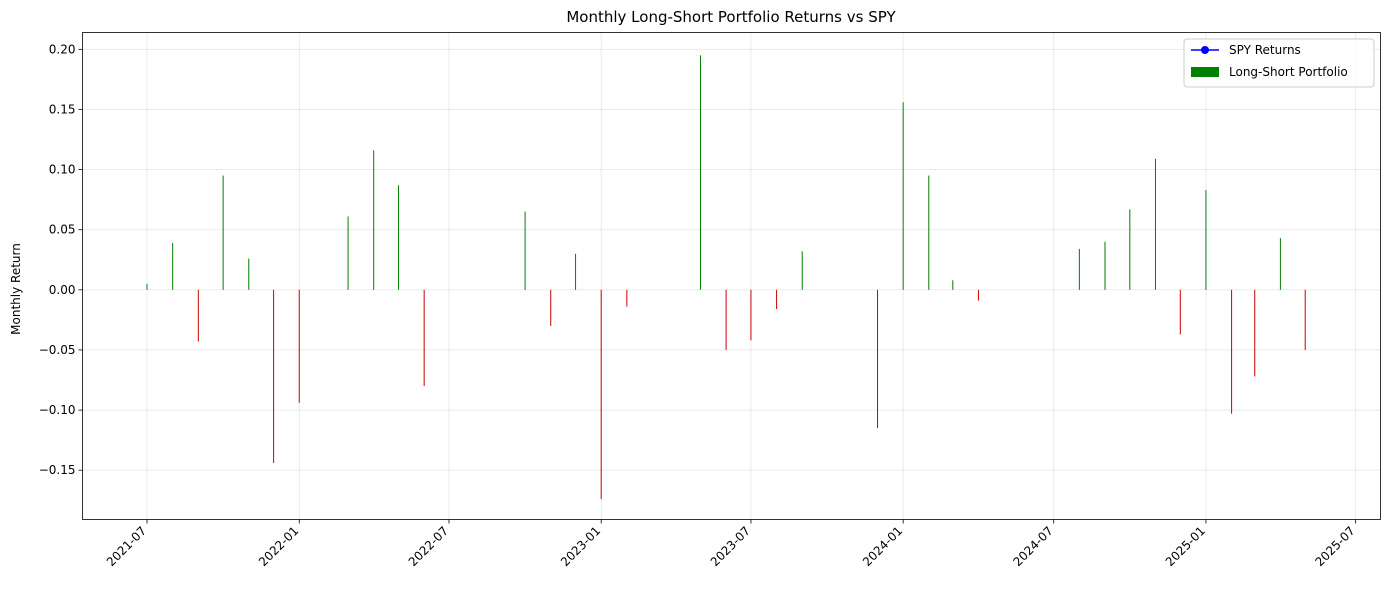  I want to click on y-tick-label: −0.05, so click(57, 350).